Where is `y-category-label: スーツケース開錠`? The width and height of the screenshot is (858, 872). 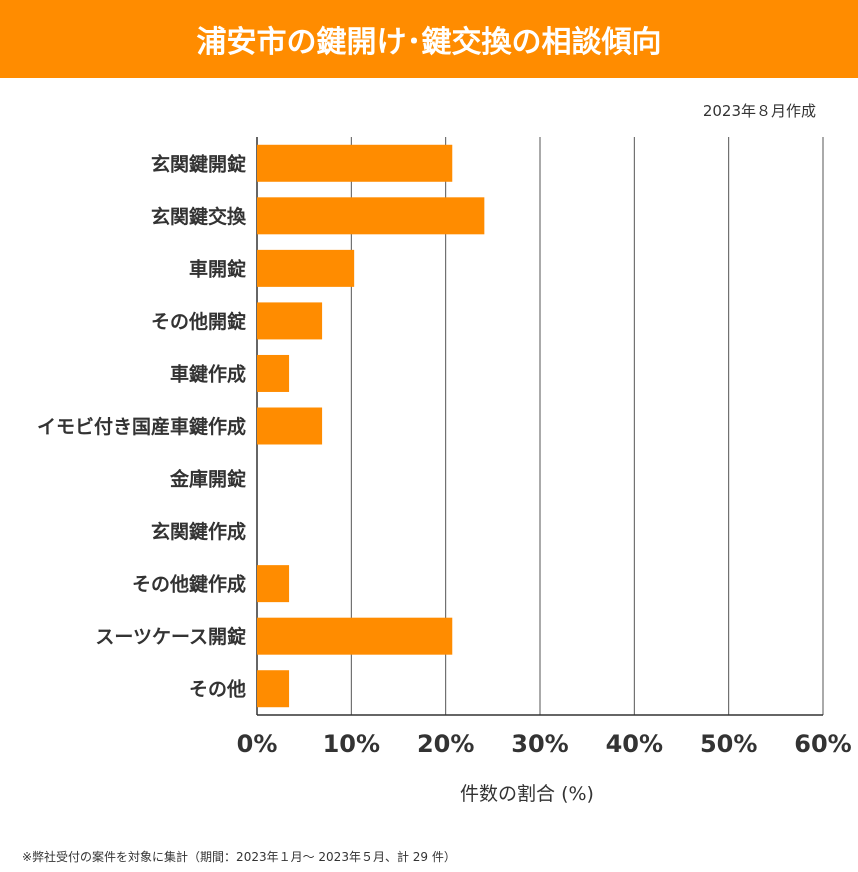 y-category-label: スーツケース開錠 is located at coordinates (170, 636).